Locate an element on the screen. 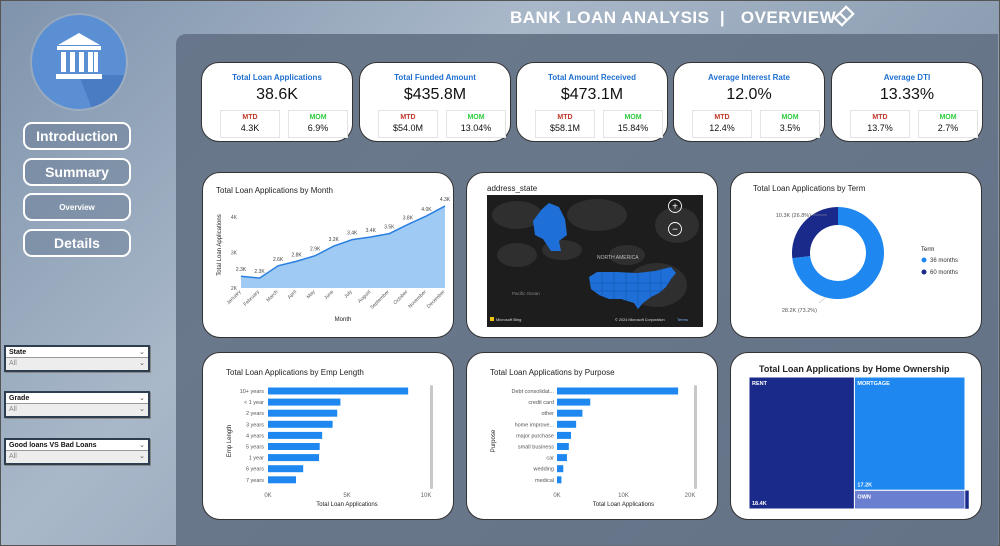  kpi-mom-value: 2.7% is located at coordinates (948, 128).